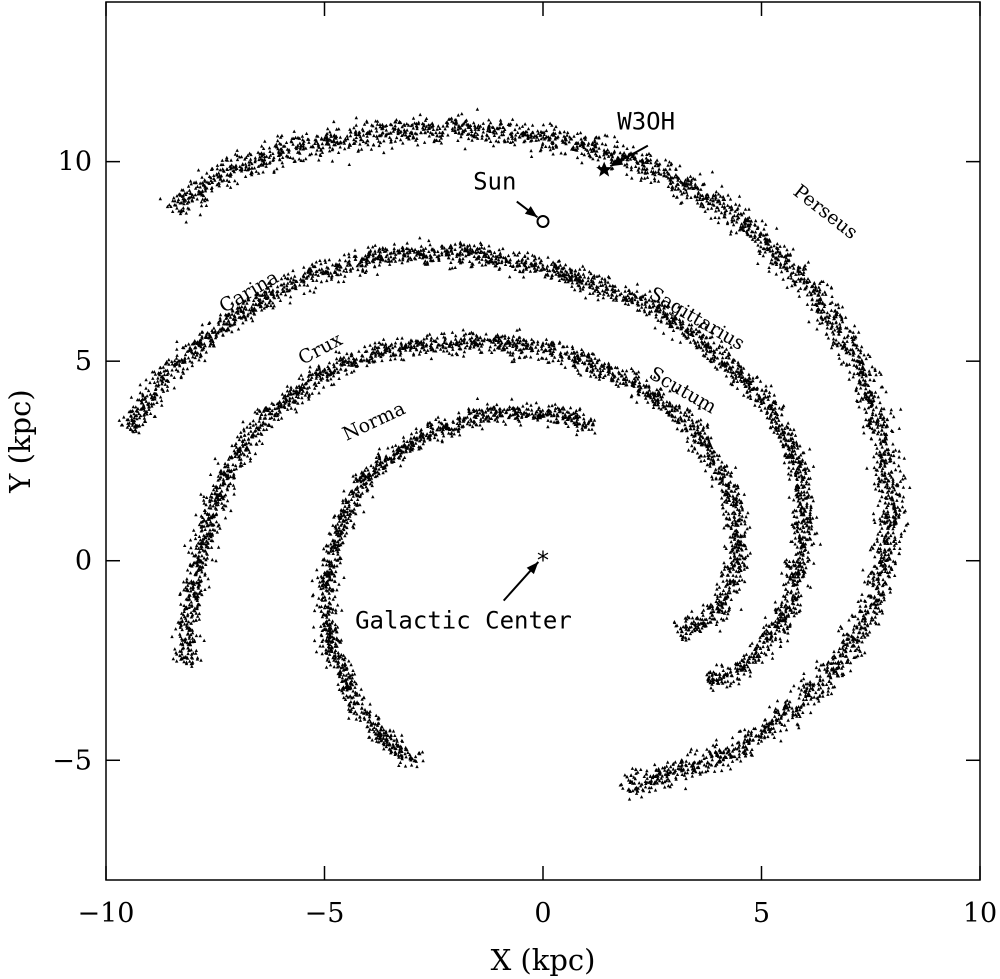 The width and height of the screenshot is (1000, 979). I want to click on y-tick-label: 0, so click(83, 561).